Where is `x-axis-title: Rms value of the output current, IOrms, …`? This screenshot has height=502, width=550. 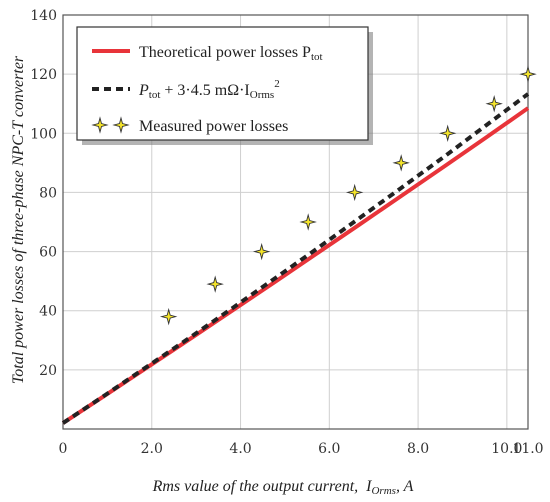 x-axis-title: Rms value of the output current, IOrms, … is located at coordinates (283, 487).